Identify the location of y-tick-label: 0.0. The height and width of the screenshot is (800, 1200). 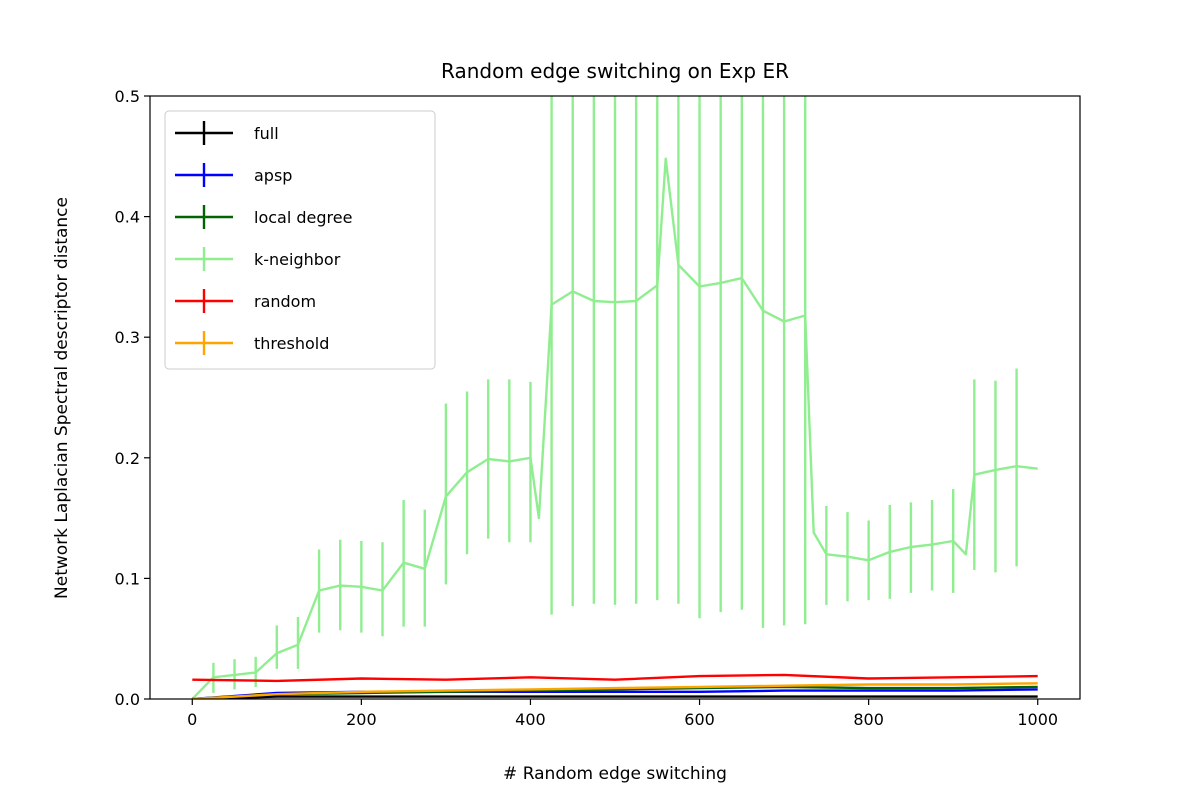
(127, 699).